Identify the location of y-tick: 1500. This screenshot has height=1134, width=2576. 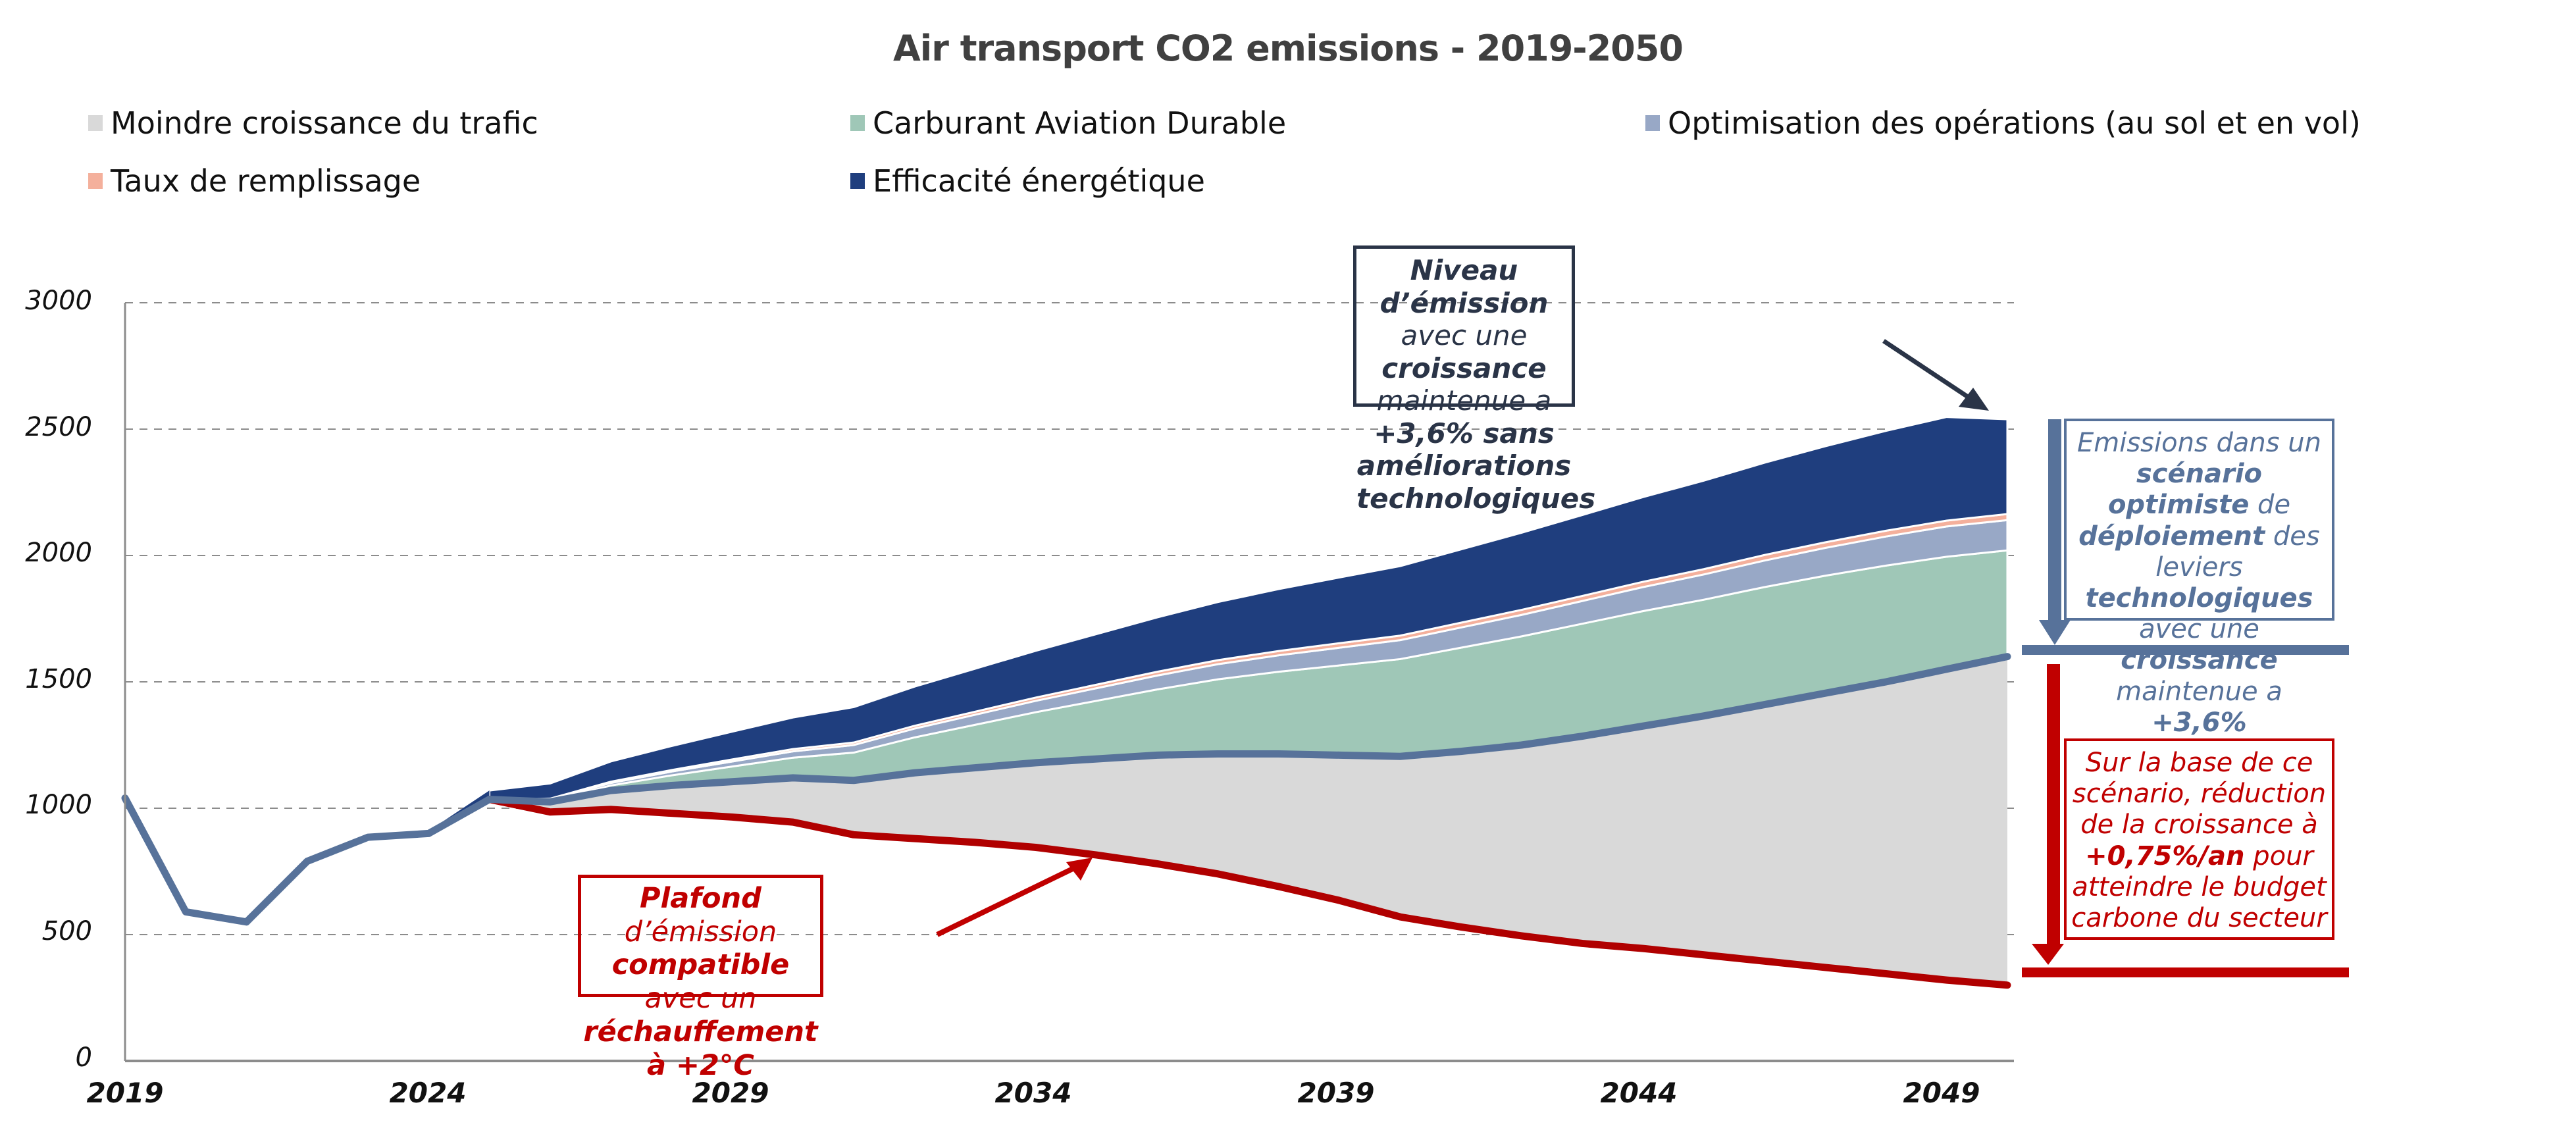
(58, 679).